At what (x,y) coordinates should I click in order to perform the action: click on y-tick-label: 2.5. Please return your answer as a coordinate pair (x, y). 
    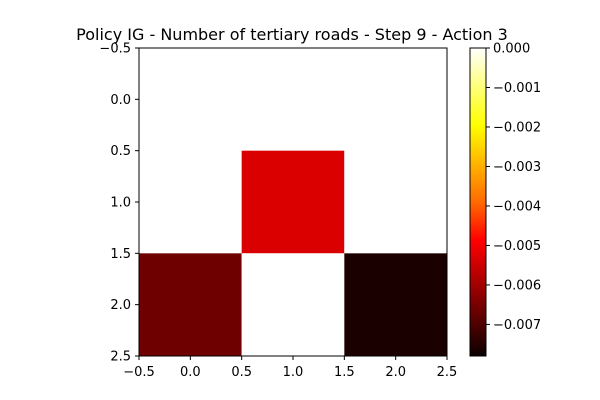
    Looking at the image, I should click on (120, 357).